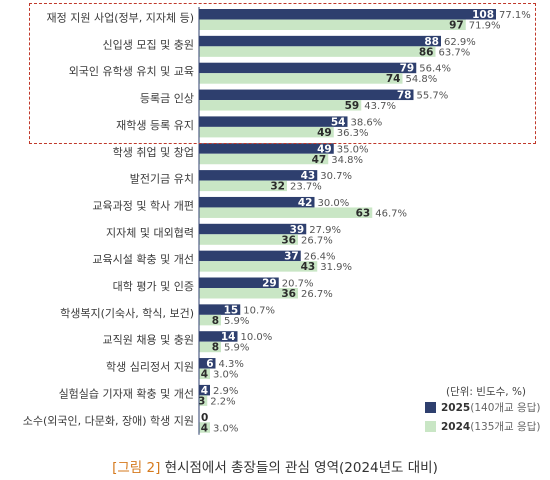 The image size is (550, 480). Describe the element at coordinates (231, 310) in the screenshot. I see `value-label-2025: 15` at that location.